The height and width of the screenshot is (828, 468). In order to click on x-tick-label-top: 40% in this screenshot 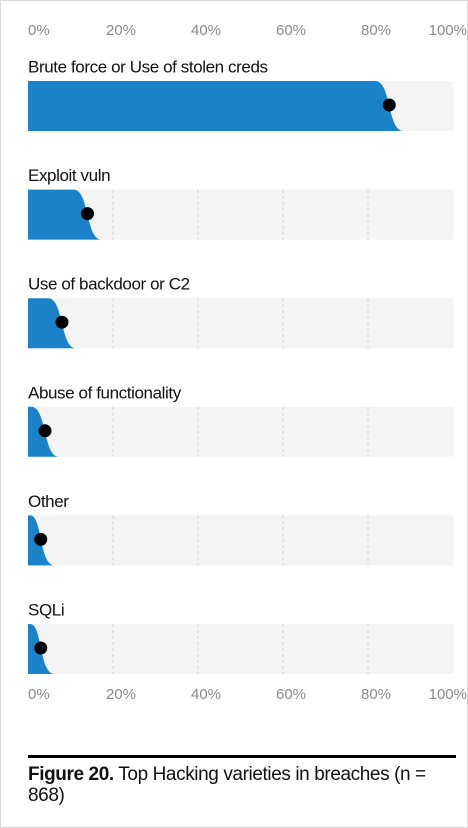, I will do `click(206, 30)`.